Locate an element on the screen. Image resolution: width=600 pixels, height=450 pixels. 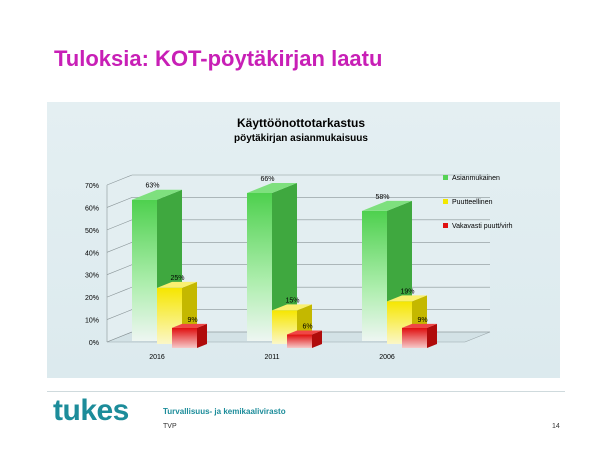
footer-unit: TVP is located at coordinates (170, 426).